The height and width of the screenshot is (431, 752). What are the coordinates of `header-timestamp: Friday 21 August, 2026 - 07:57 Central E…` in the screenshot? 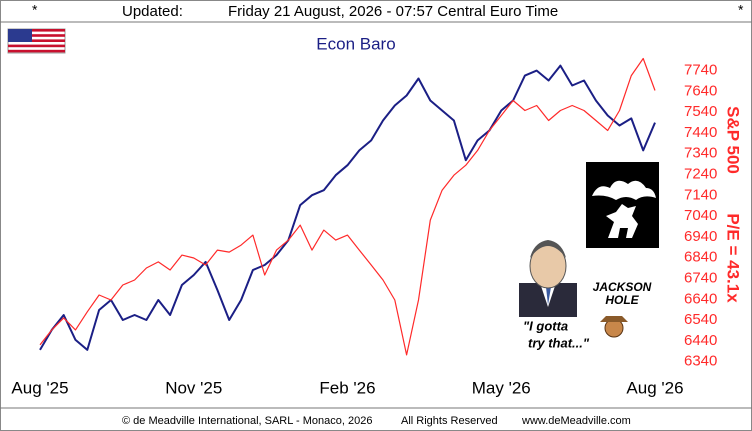 It's located at (393, 11).